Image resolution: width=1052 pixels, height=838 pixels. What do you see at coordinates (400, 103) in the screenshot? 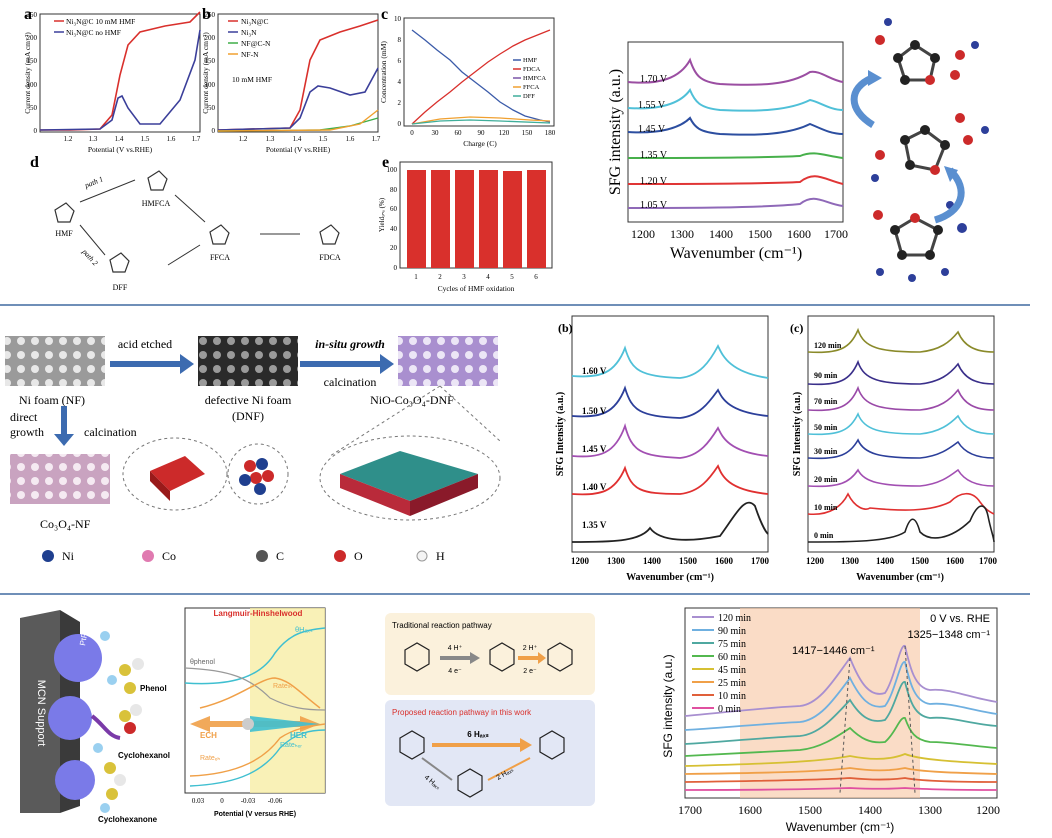
I see `svg-text: 2` at bounding box center [400, 103].